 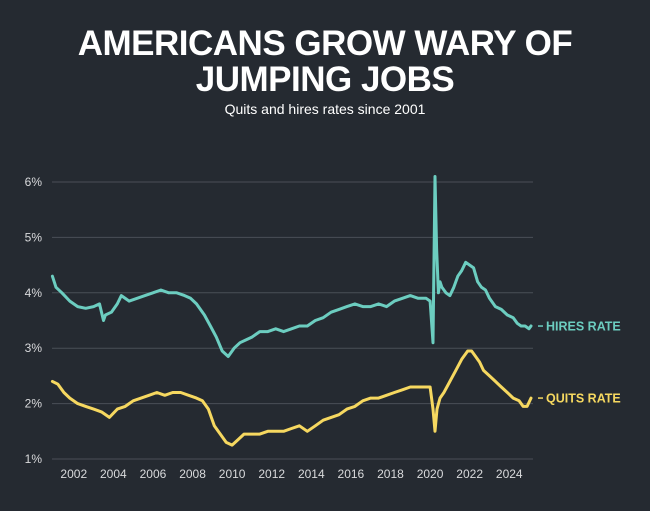 What do you see at coordinates (34, 182) in the screenshot?
I see `y-tick-label: 6%` at bounding box center [34, 182].